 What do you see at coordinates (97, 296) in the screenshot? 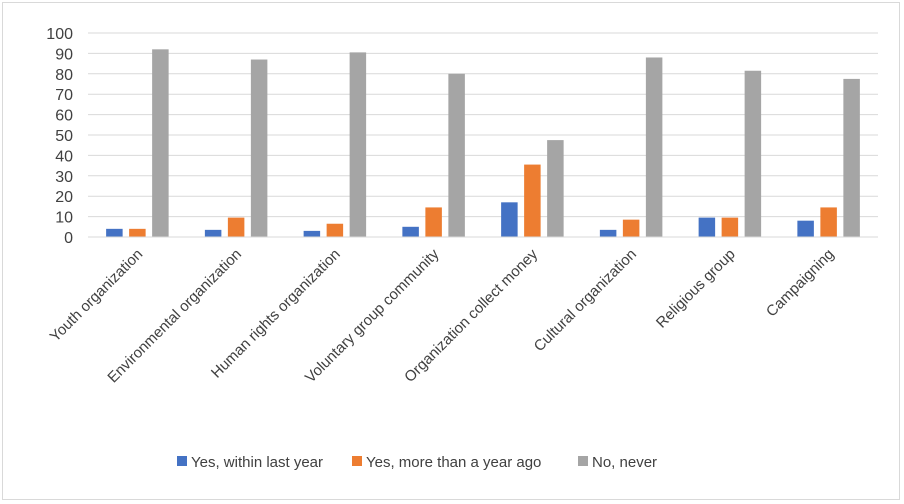
I see `category-label: Youth organization` at bounding box center [97, 296].